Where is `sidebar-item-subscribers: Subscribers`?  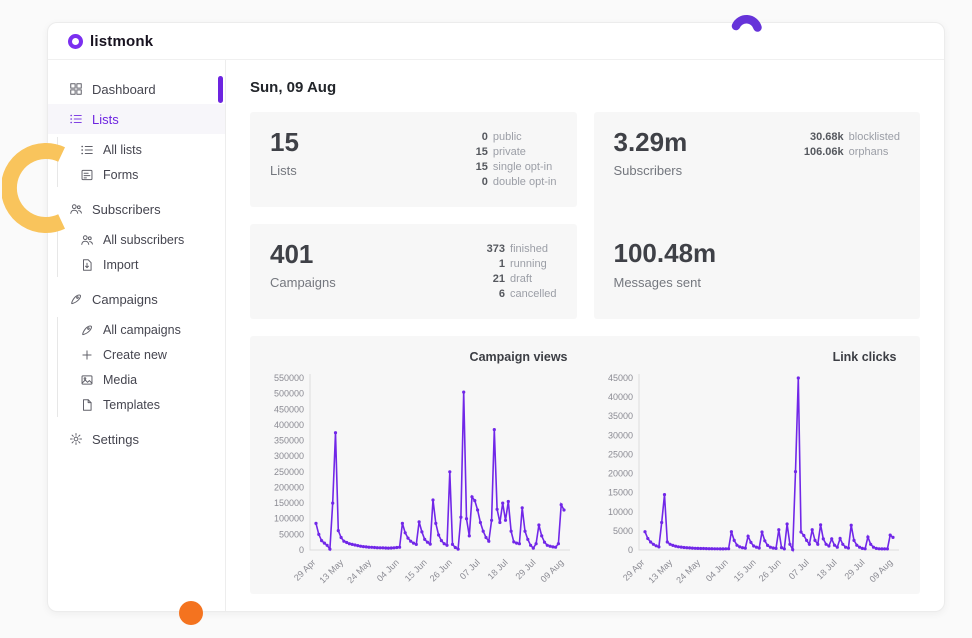 sidebar-item-subscribers: Subscribers is located at coordinates (136, 209).